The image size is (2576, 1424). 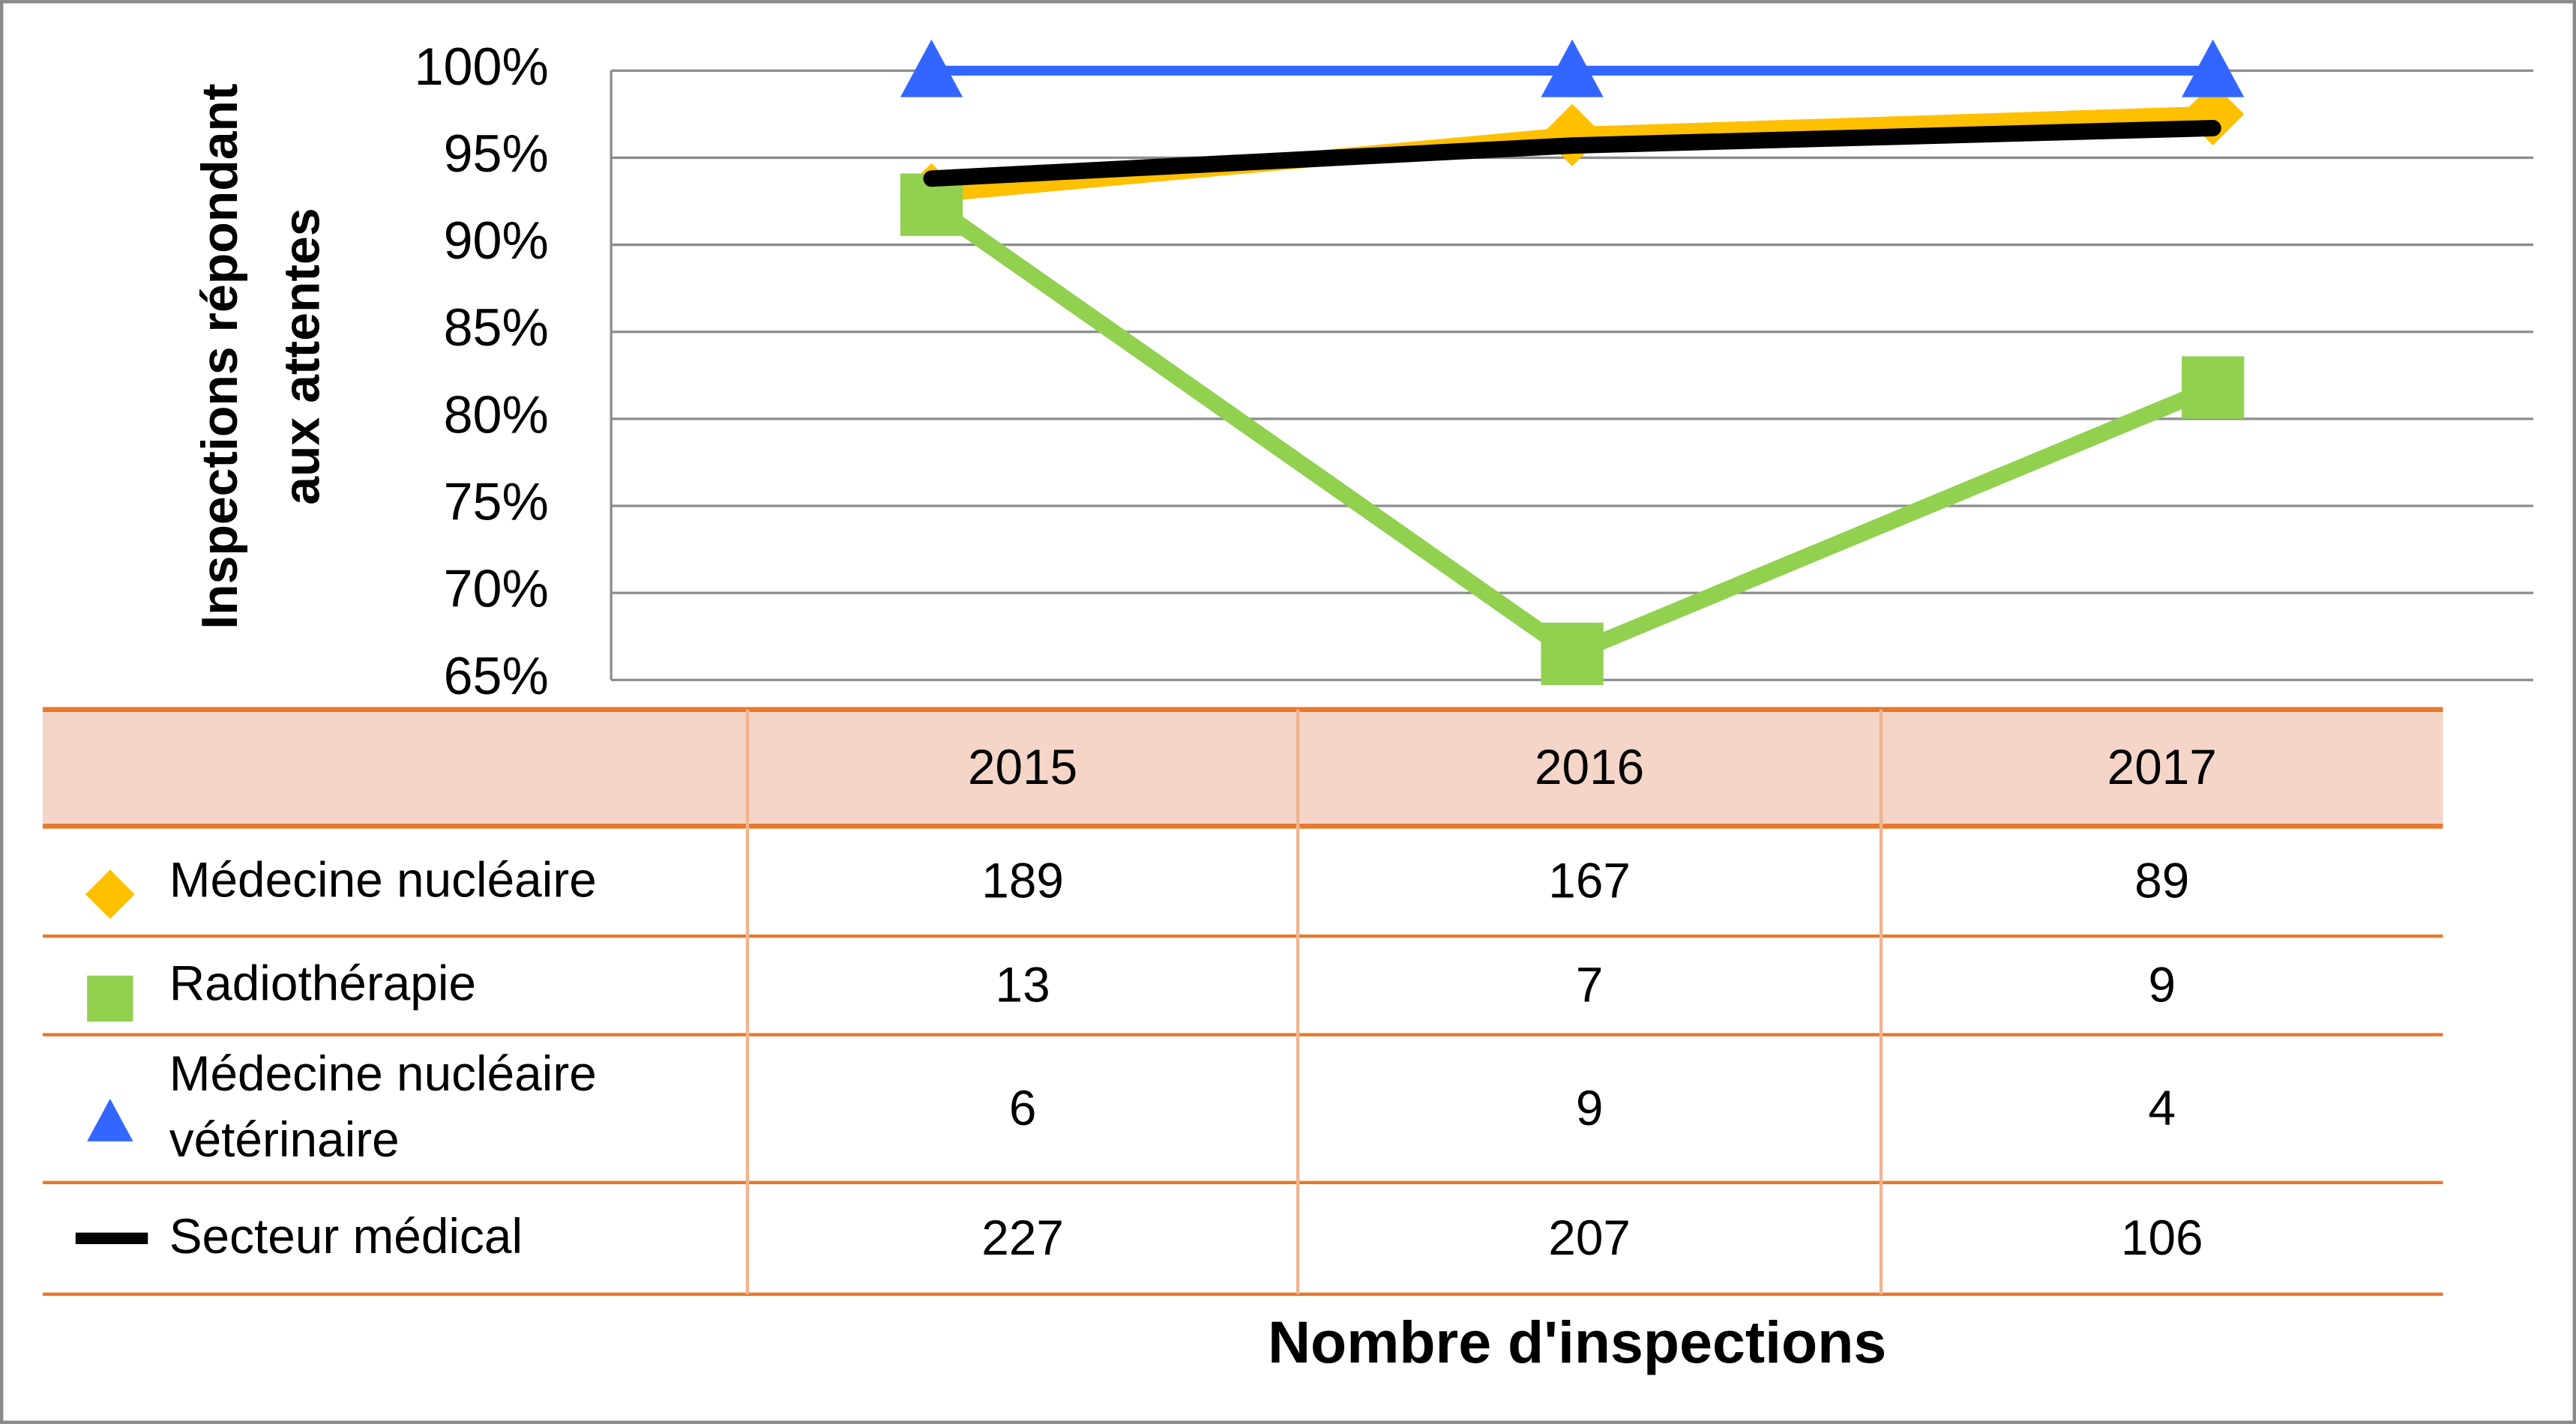 What do you see at coordinates (1023, 880) in the screenshot?
I see `table-cell: 189` at bounding box center [1023, 880].